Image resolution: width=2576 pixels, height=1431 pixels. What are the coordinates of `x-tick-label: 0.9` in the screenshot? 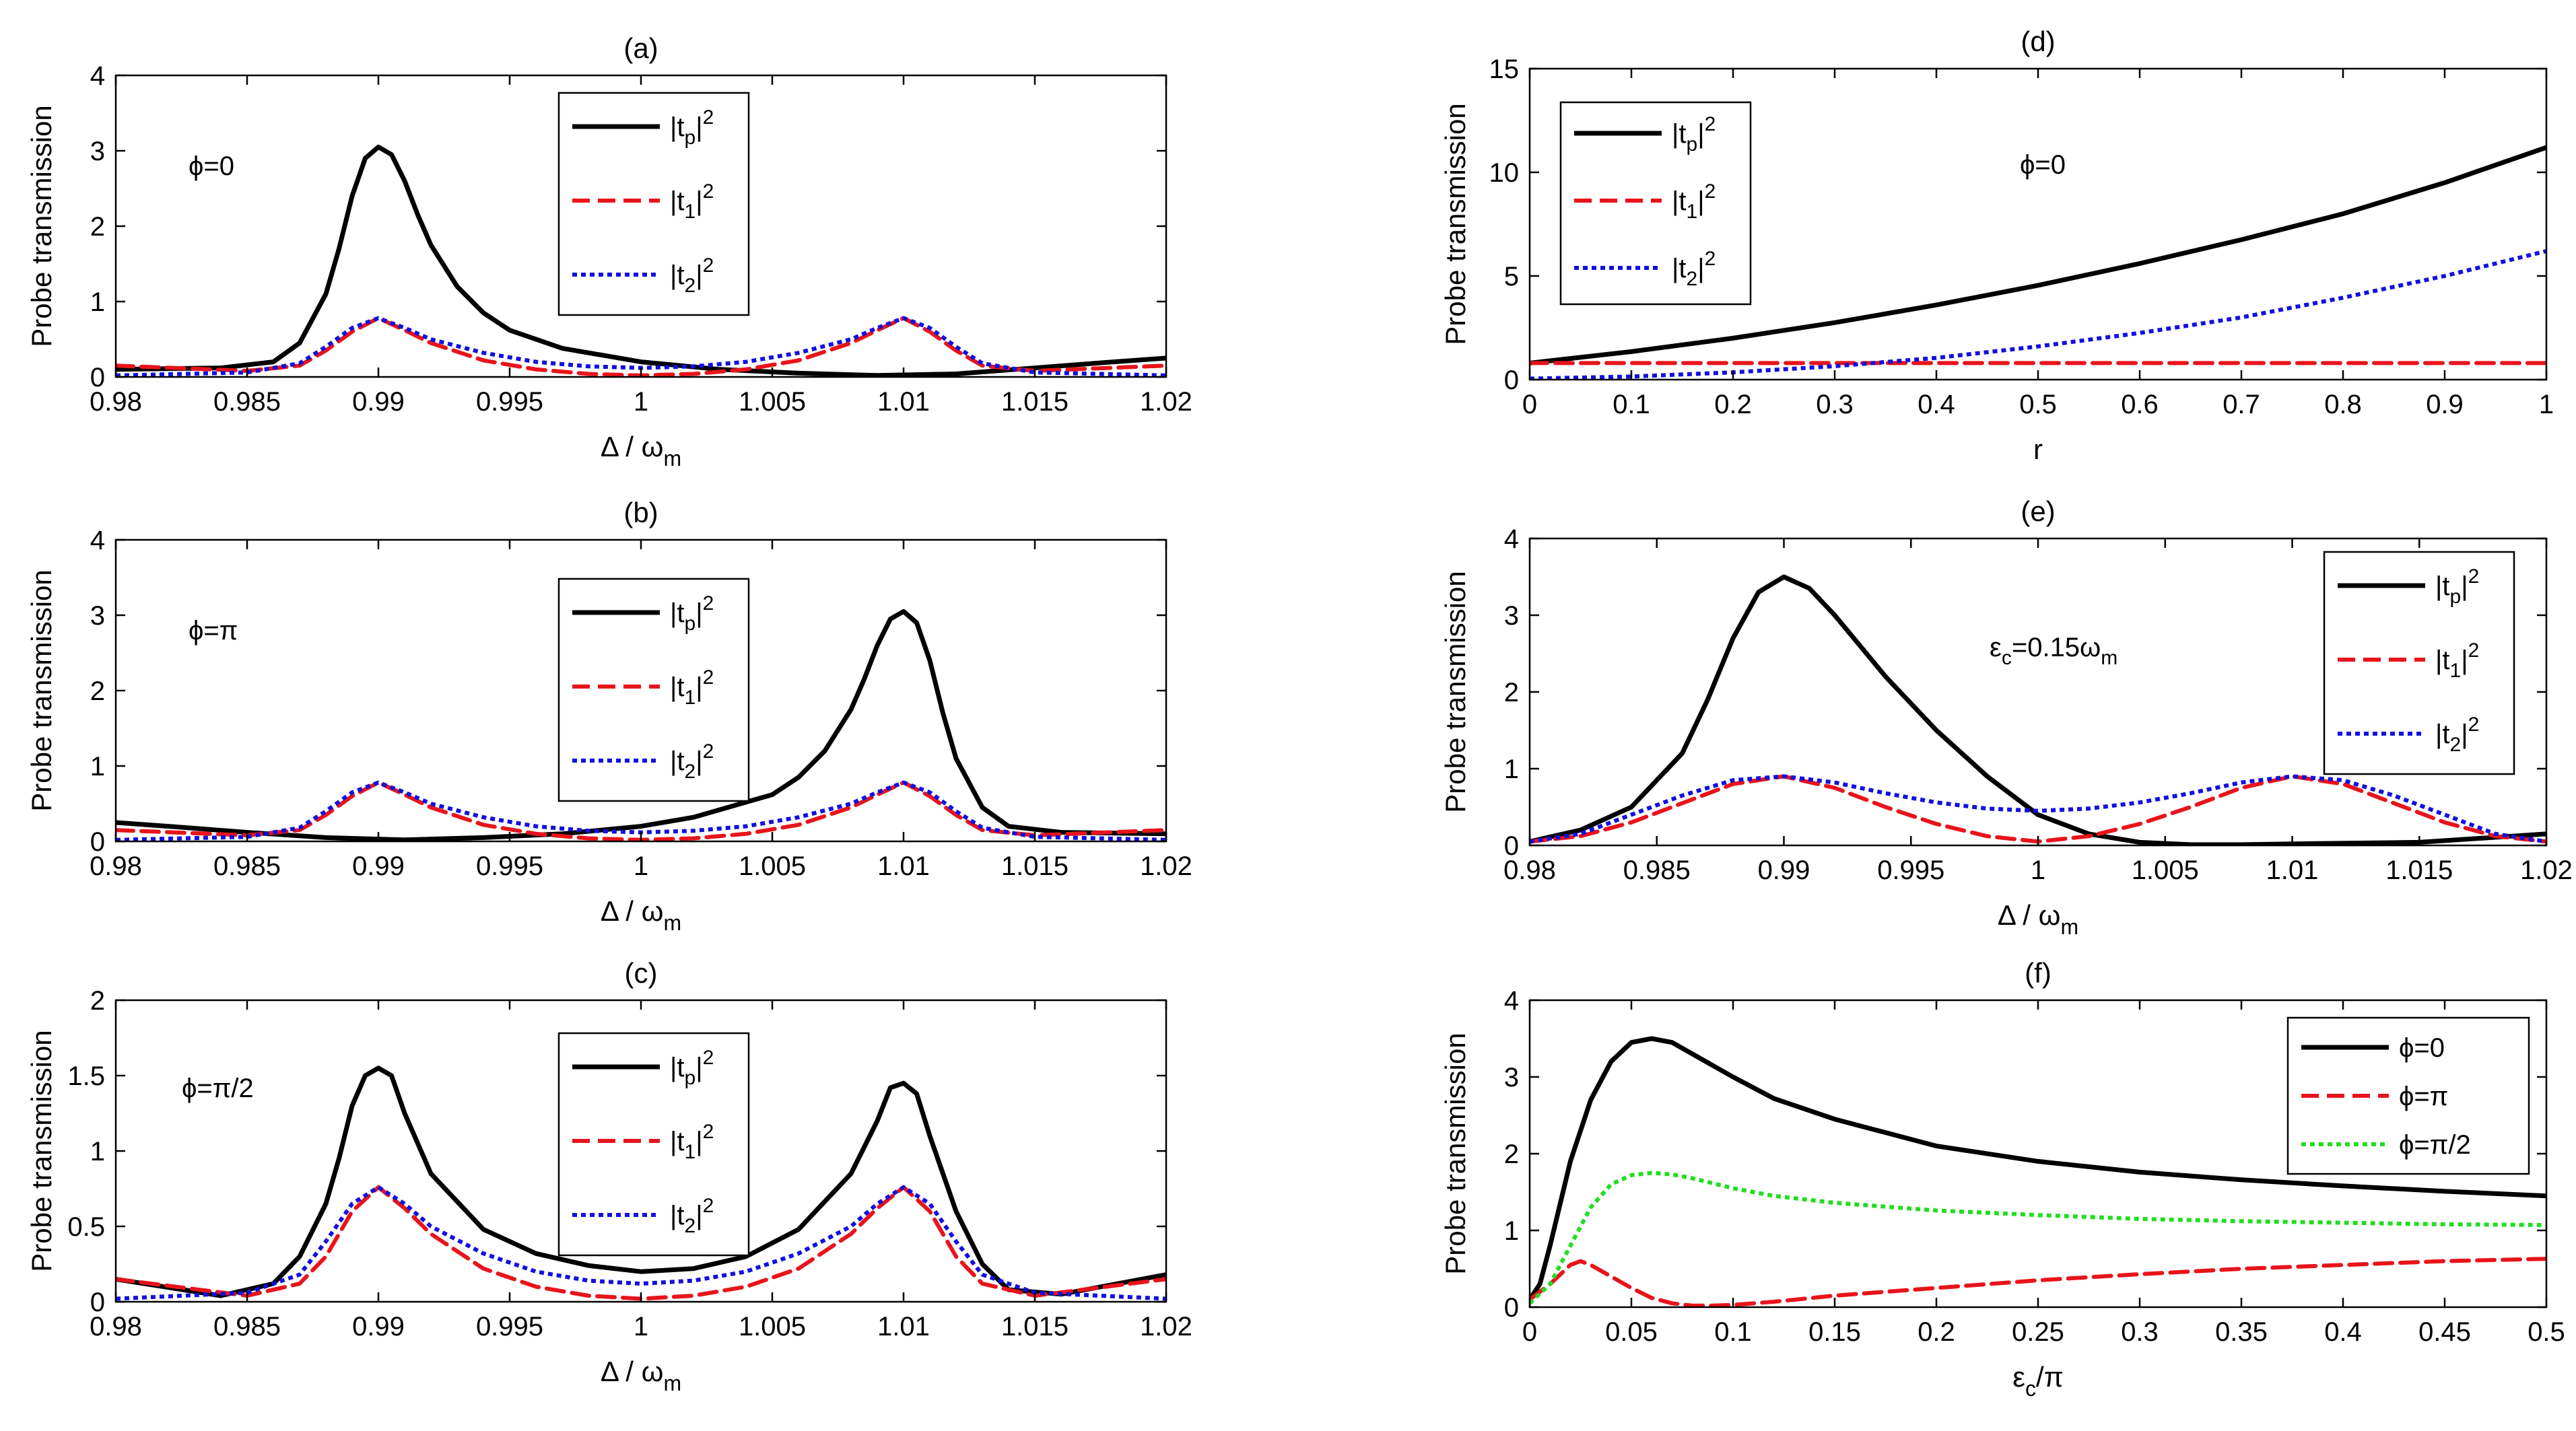 It's located at (2445, 404).